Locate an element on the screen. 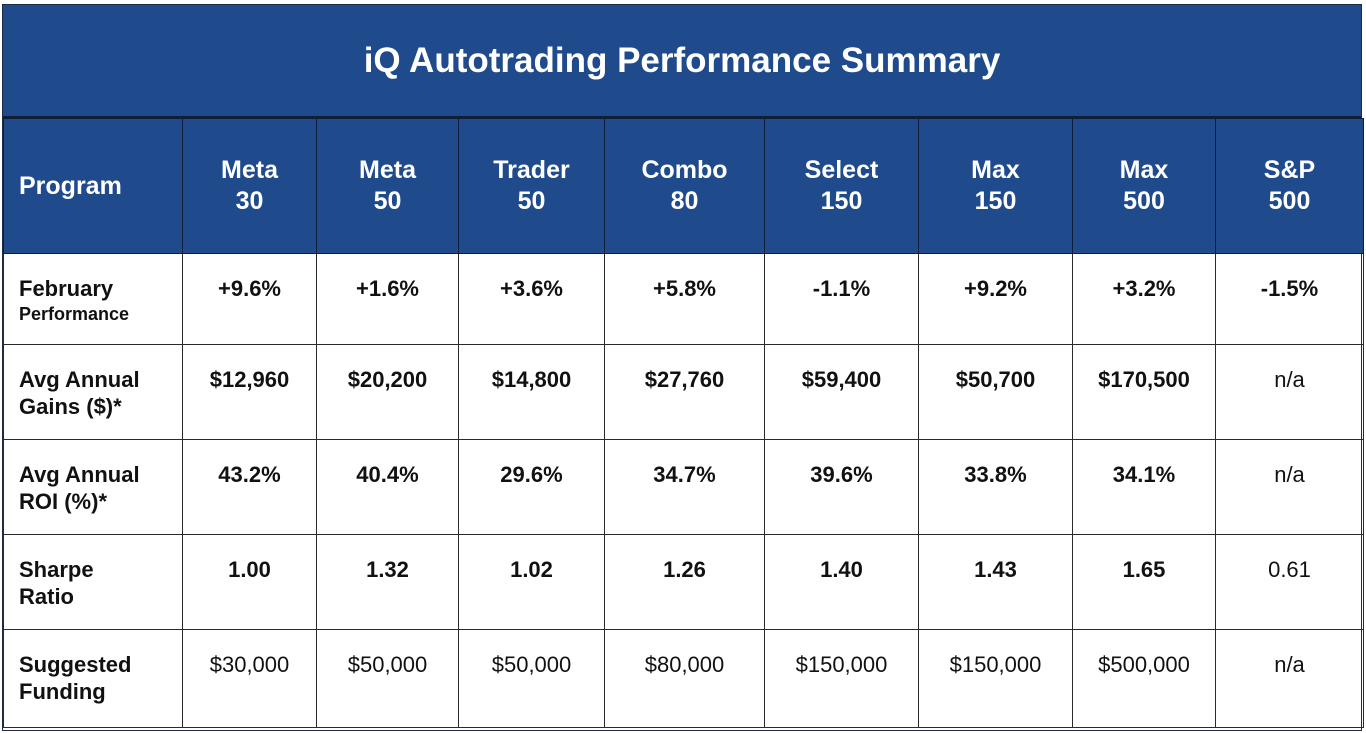 This screenshot has width=1366, height=733. table-cell: +3.6% is located at coordinates (531, 299).